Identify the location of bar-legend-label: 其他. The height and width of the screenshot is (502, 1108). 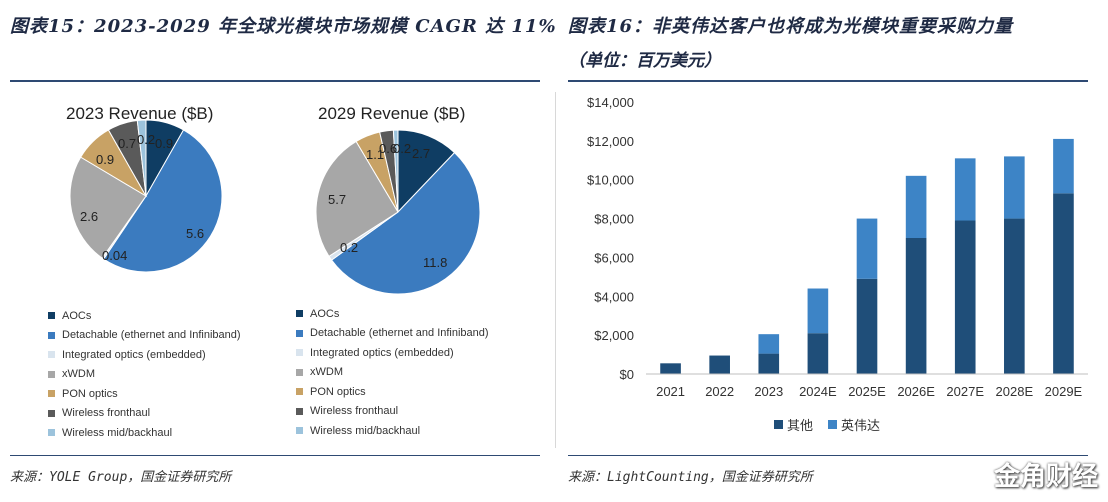
(800, 425).